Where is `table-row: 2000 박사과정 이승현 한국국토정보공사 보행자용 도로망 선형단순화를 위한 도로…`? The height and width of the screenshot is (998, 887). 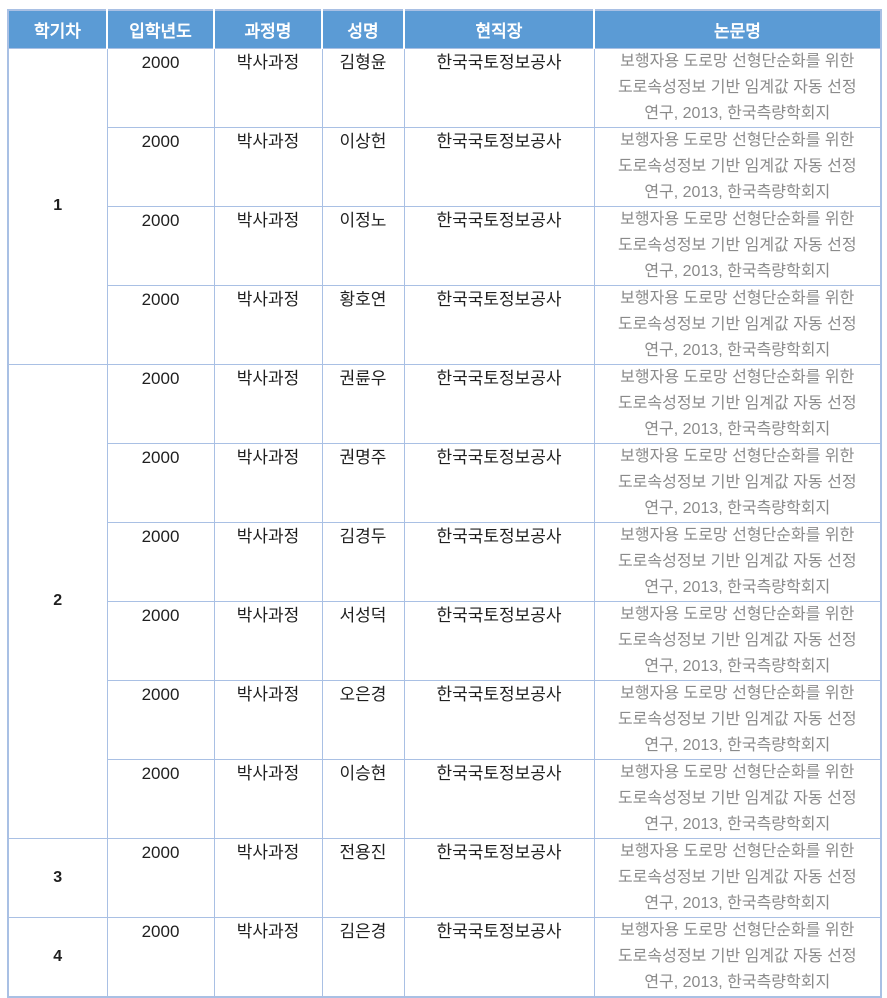
table-row: 2000 박사과정 이승현 한국국토정보공사 보행자용 도로망 선형단순화를 위한 도로… is located at coordinates (445, 798).